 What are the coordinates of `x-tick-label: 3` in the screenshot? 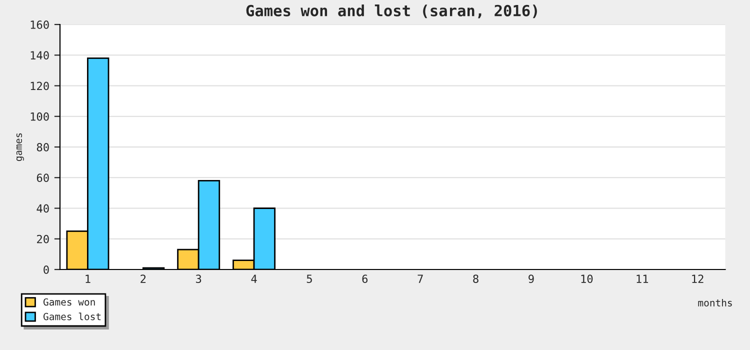 It's located at (199, 279).